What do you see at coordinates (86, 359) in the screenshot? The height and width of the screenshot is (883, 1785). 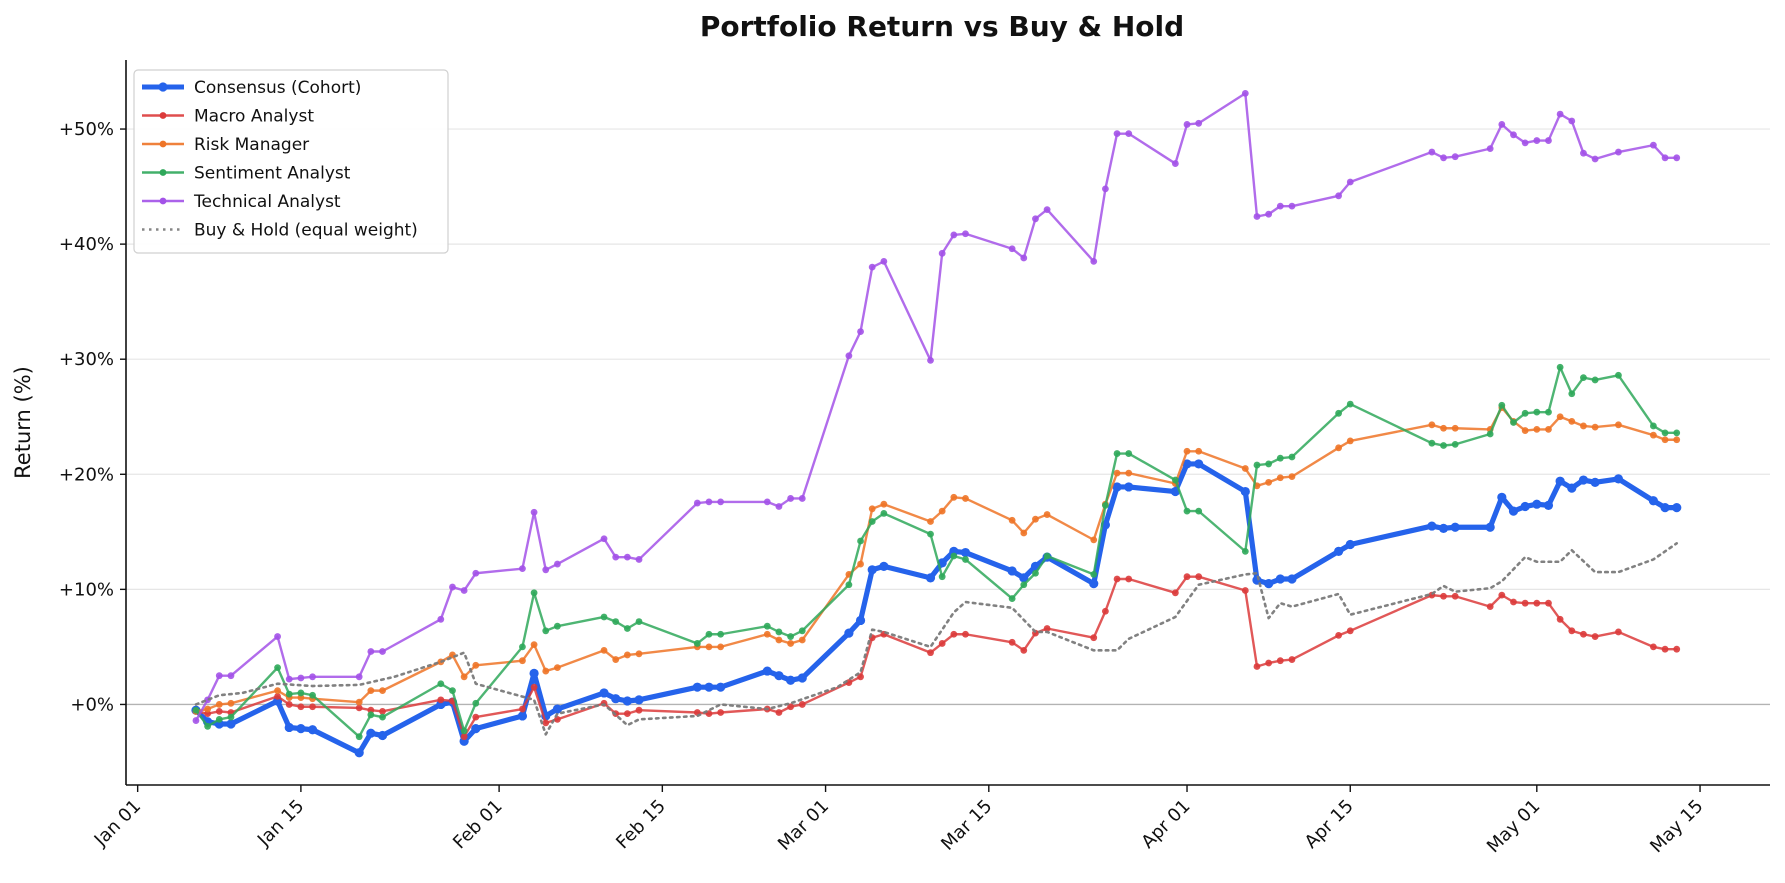 I see `y-tick-label-3: +30%` at bounding box center [86, 359].